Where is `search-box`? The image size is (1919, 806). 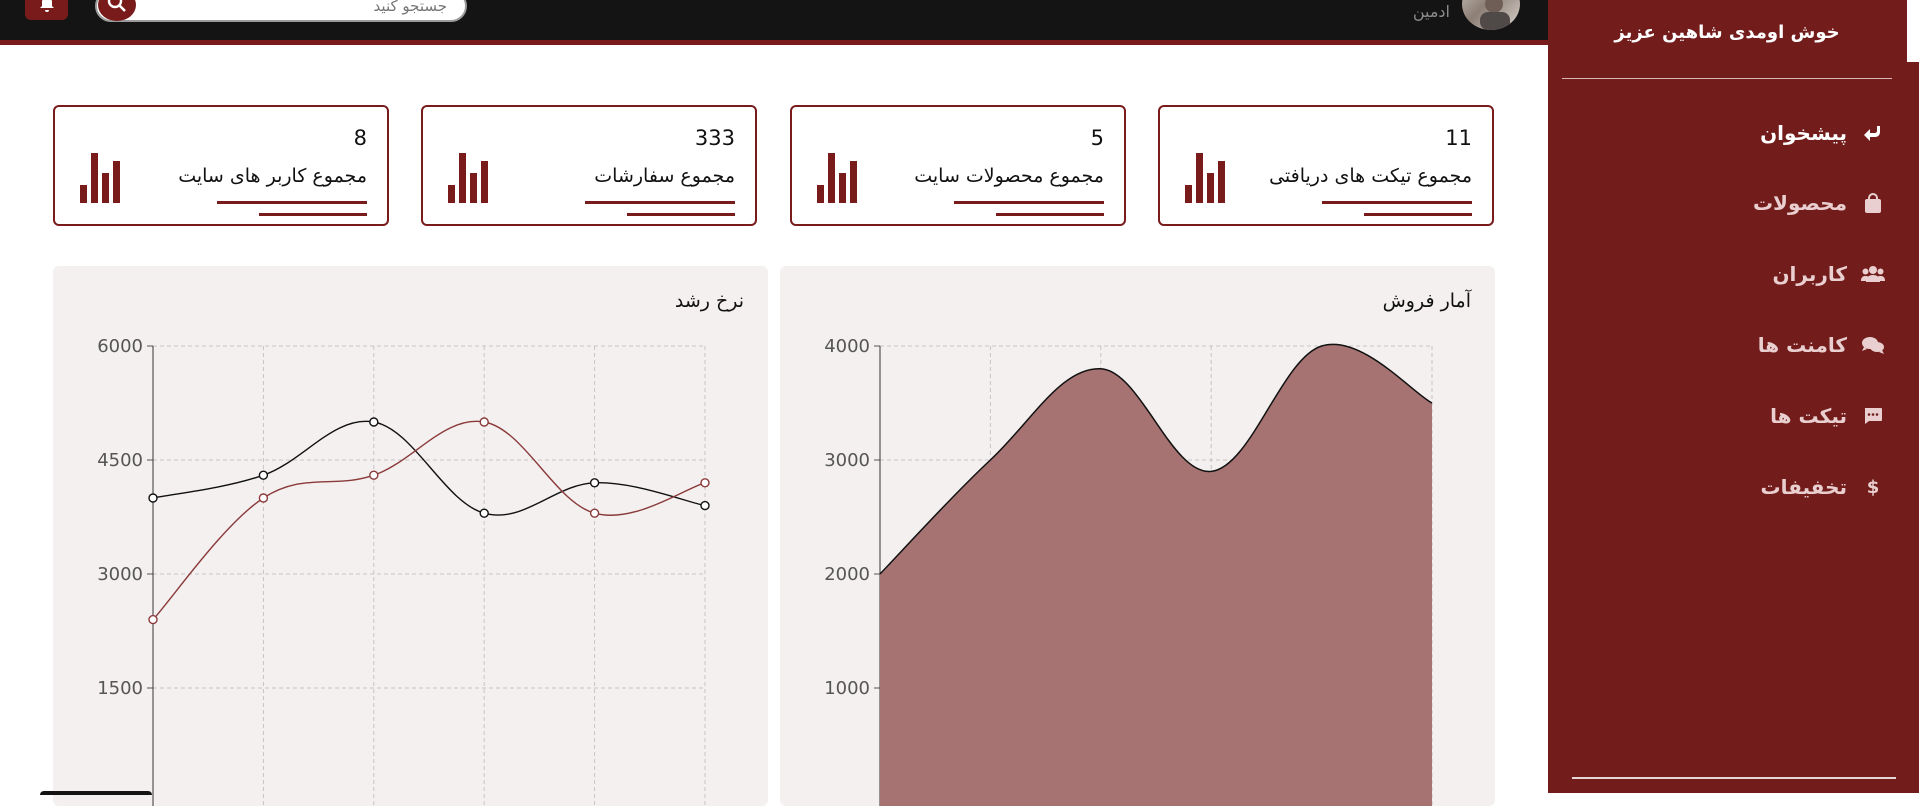 search-box is located at coordinates (281, 11).